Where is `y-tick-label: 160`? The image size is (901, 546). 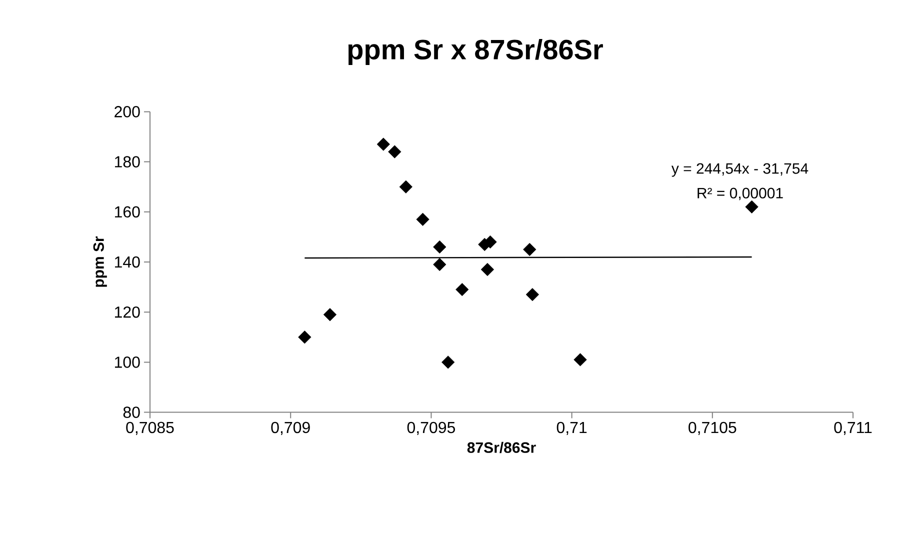 y-tick-label: 160 is located at coordinates (127, 212).